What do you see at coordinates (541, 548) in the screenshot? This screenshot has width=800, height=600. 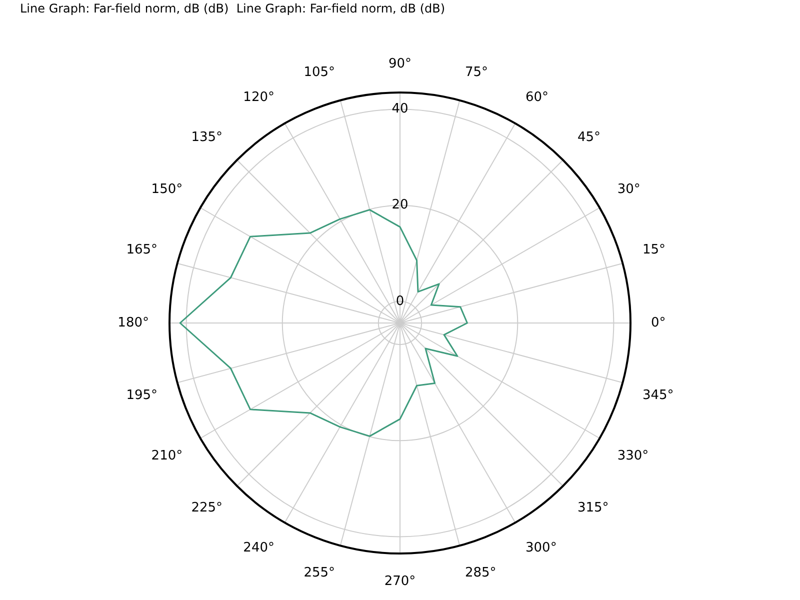 I see `spoke-label: 300°` at bounding box center [541, 548].